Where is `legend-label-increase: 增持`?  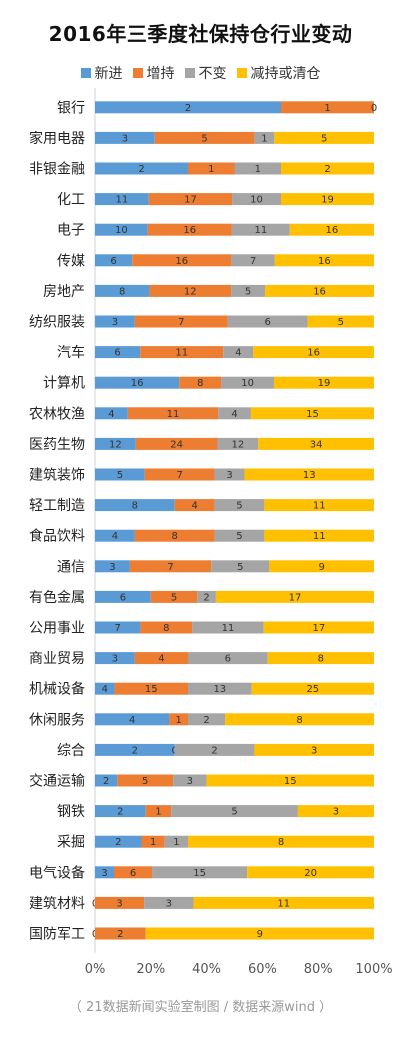
legend-label-increase: 增持 is located at coordinates (160, 74).